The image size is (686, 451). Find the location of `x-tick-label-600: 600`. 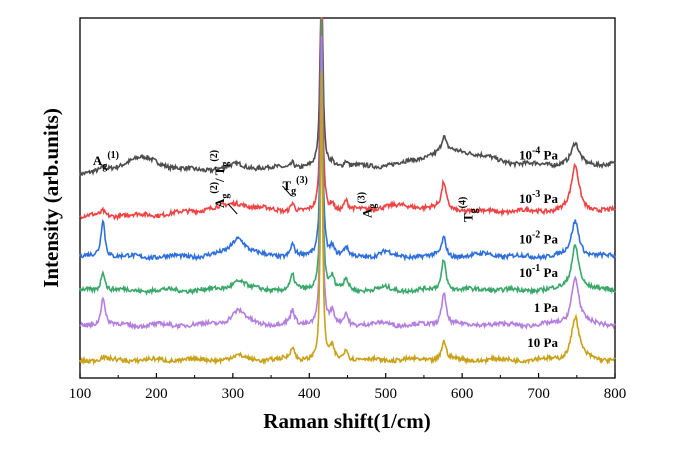

x-tick-label-600: 600 is located at coordinates (462, 394).